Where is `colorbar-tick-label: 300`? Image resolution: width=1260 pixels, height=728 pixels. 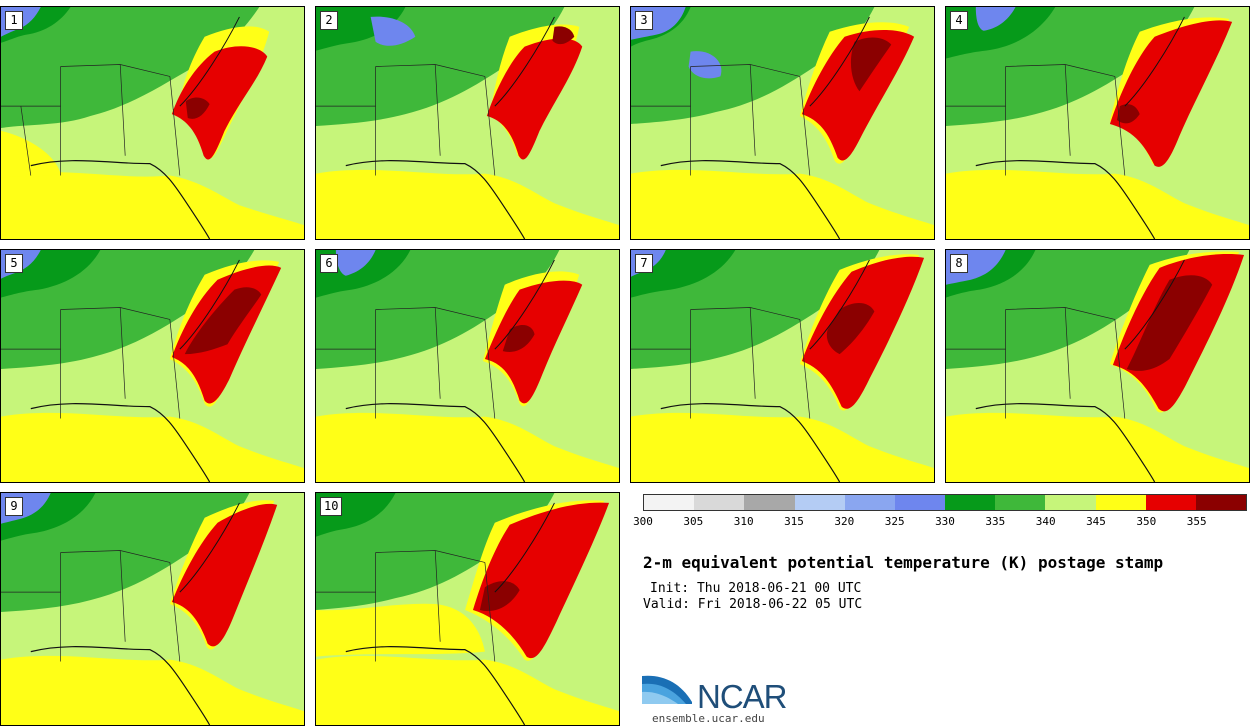 colorbar-tick-label: 300 is located at coordinates (643, 521).